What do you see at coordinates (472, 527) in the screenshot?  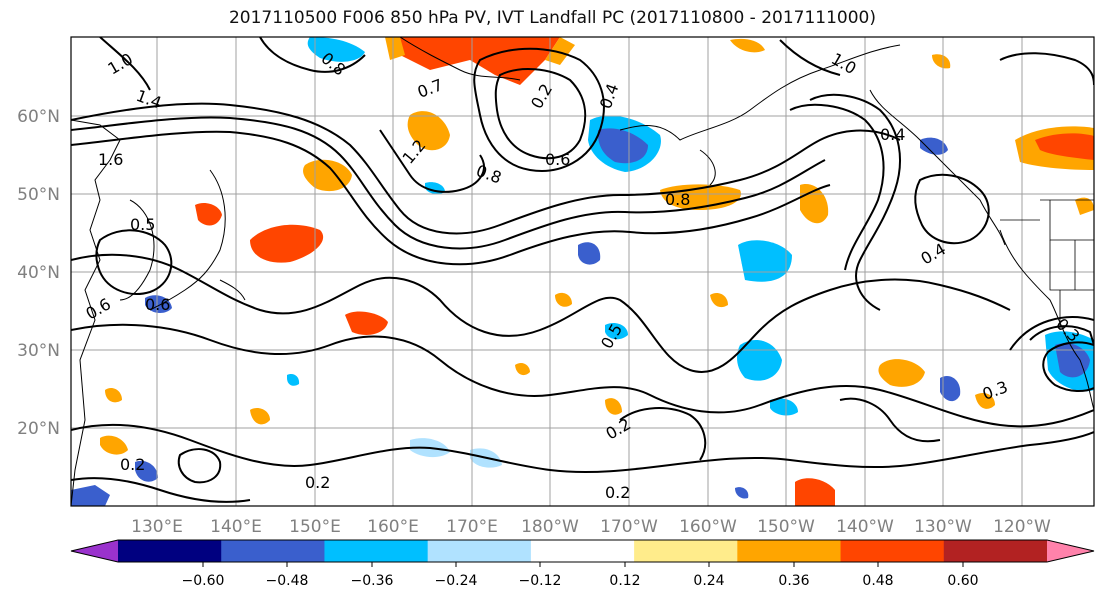 I see `lon-label: 170°E` at bounding box center [472, 527].